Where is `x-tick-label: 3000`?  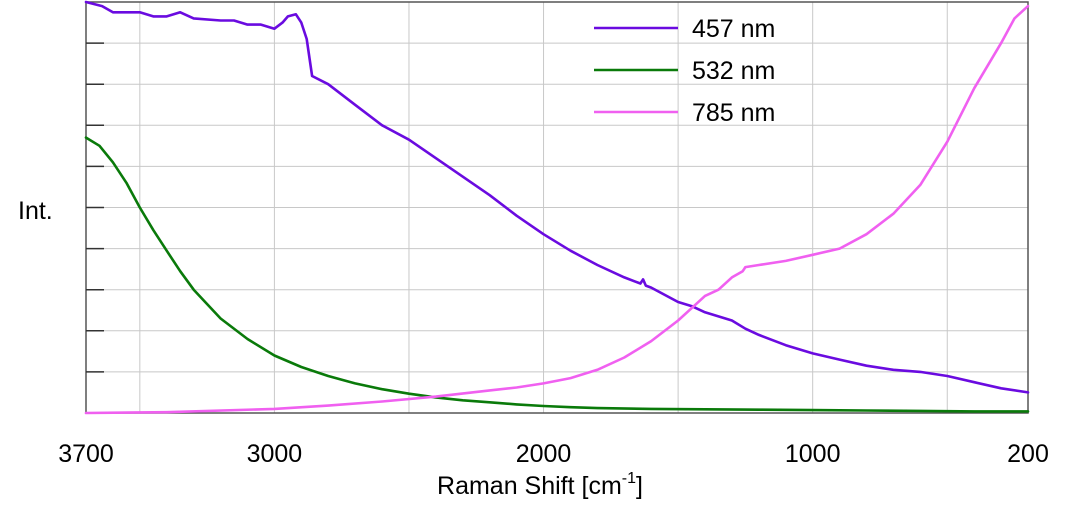 x-tick-label: 3000 is located at coordinates (275, 454).